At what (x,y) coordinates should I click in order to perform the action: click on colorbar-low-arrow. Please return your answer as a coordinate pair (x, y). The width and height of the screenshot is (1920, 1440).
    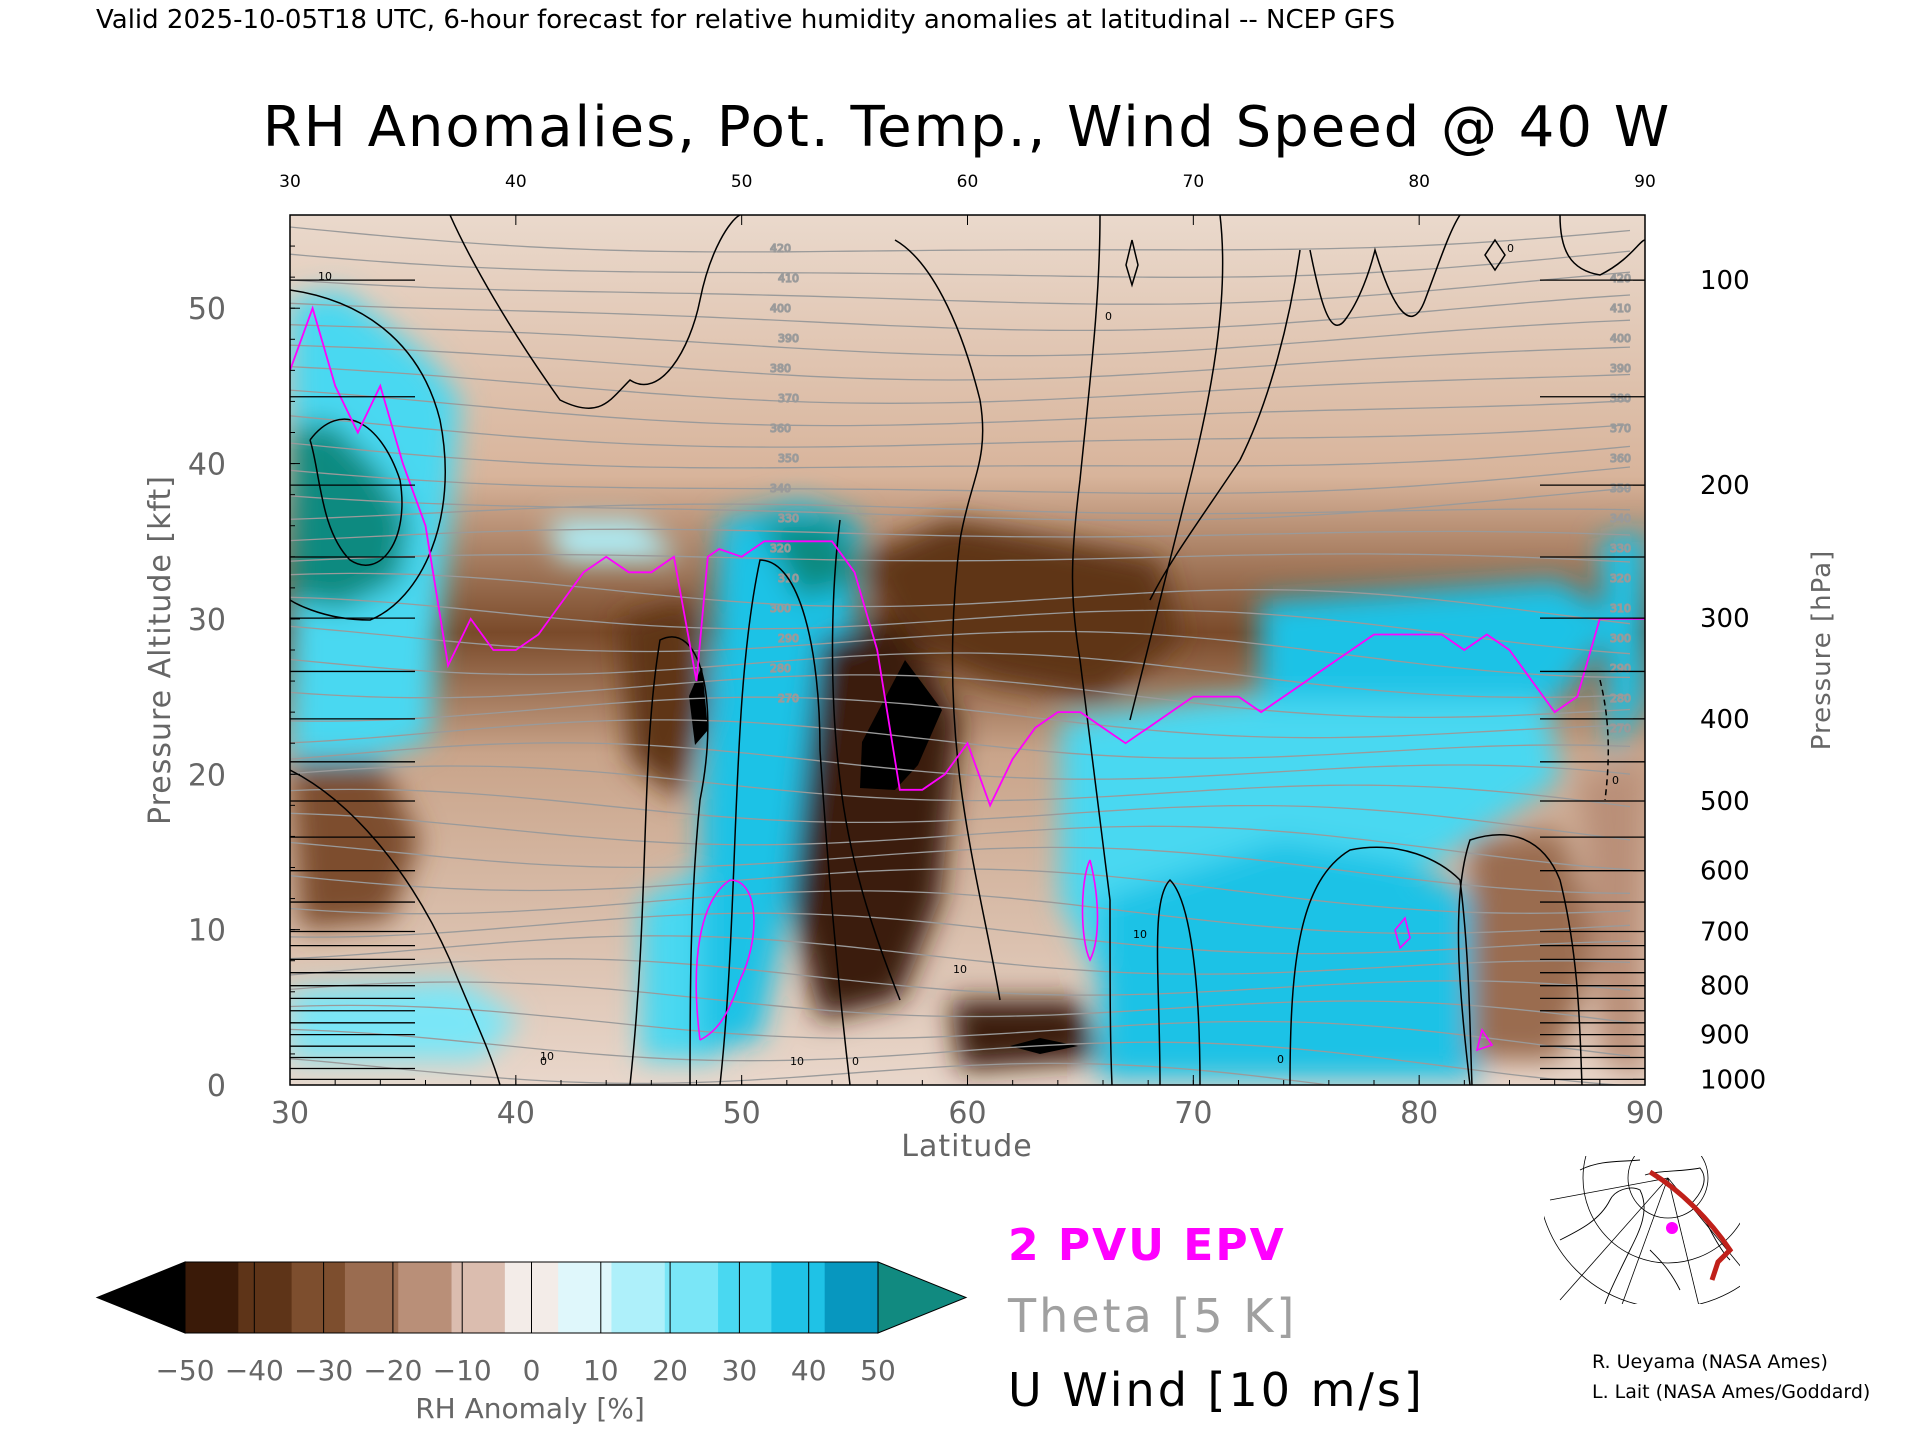
    Looking at the image, I should click on (140, 1297).